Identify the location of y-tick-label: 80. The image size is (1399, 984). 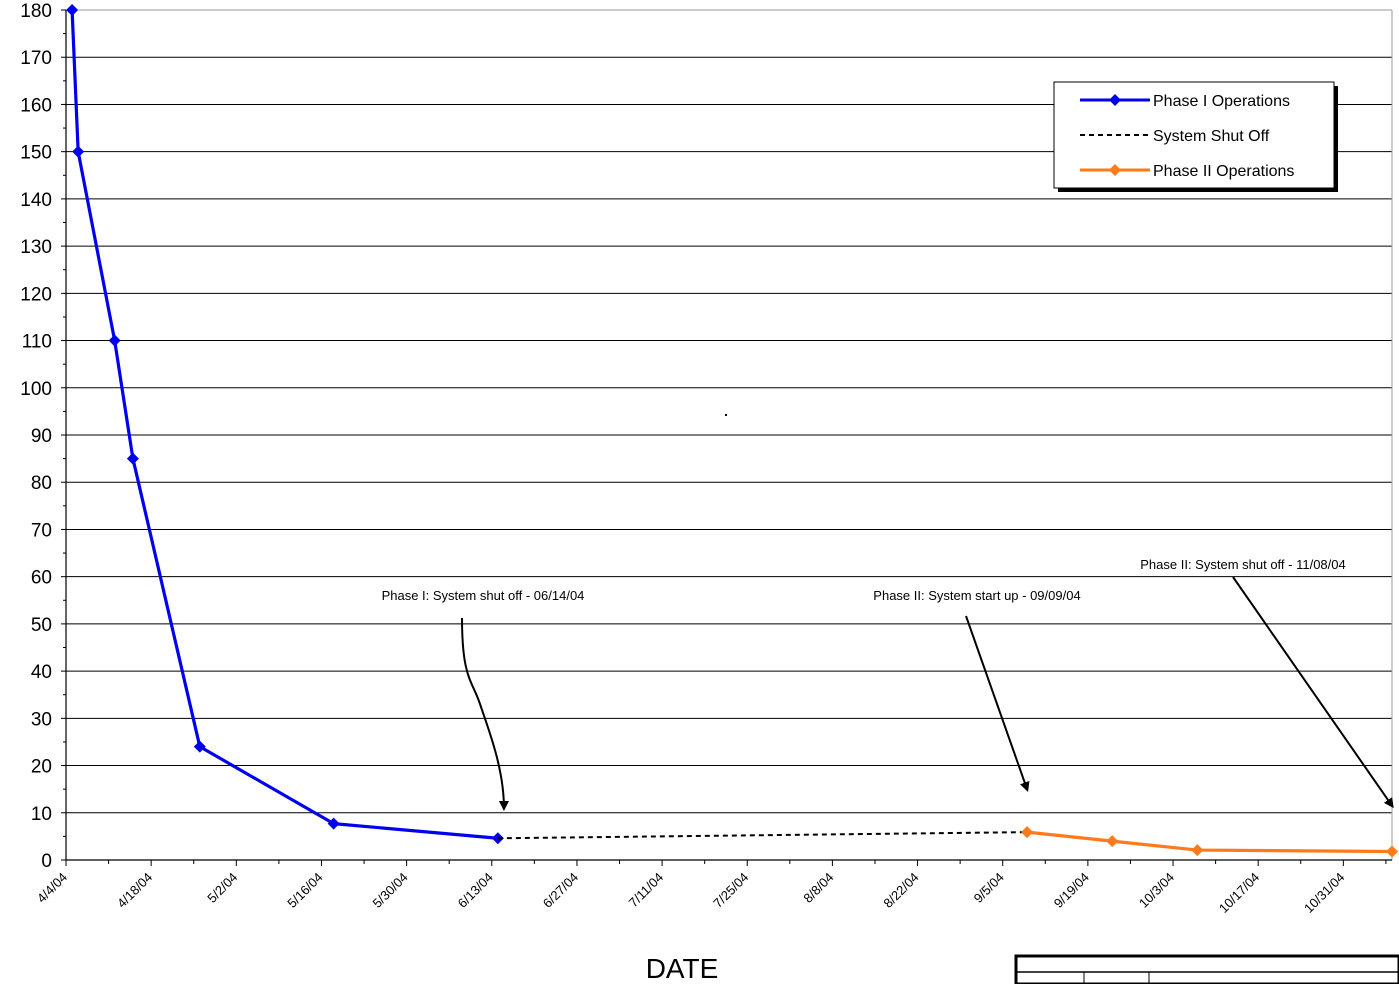
(41, 483).